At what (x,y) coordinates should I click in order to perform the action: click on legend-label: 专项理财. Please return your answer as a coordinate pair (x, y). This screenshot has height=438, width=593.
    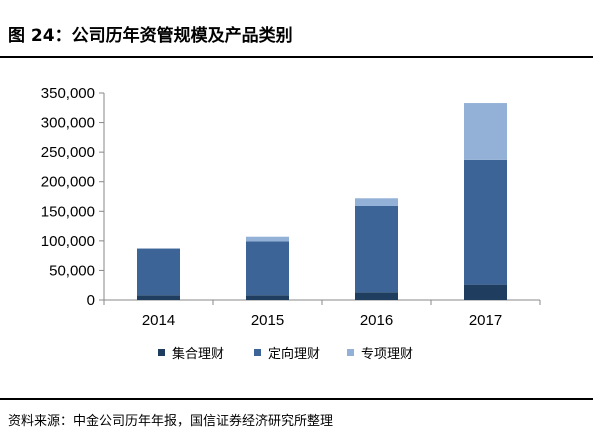
    Looking at the image, I should click on (387, 354).